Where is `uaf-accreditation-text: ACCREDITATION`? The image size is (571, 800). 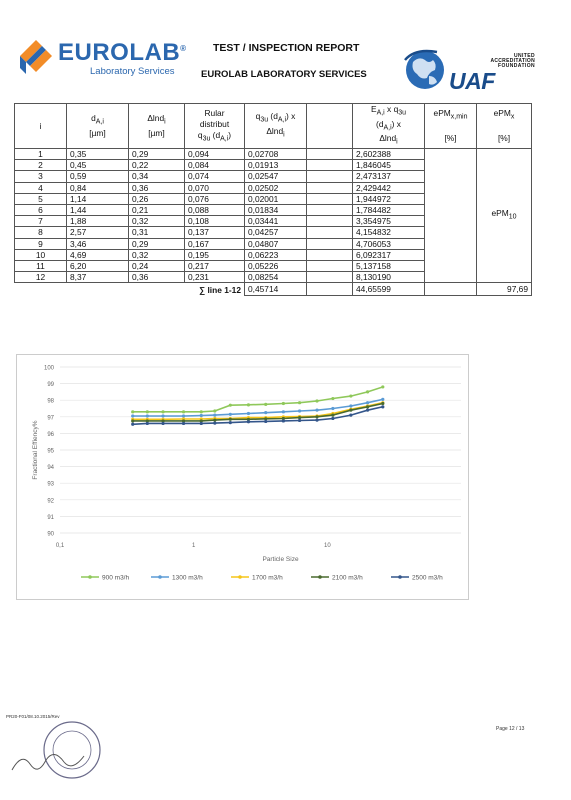 uaf-accreditation-text: ACCREDITATION is located at coordinates (512, 61).